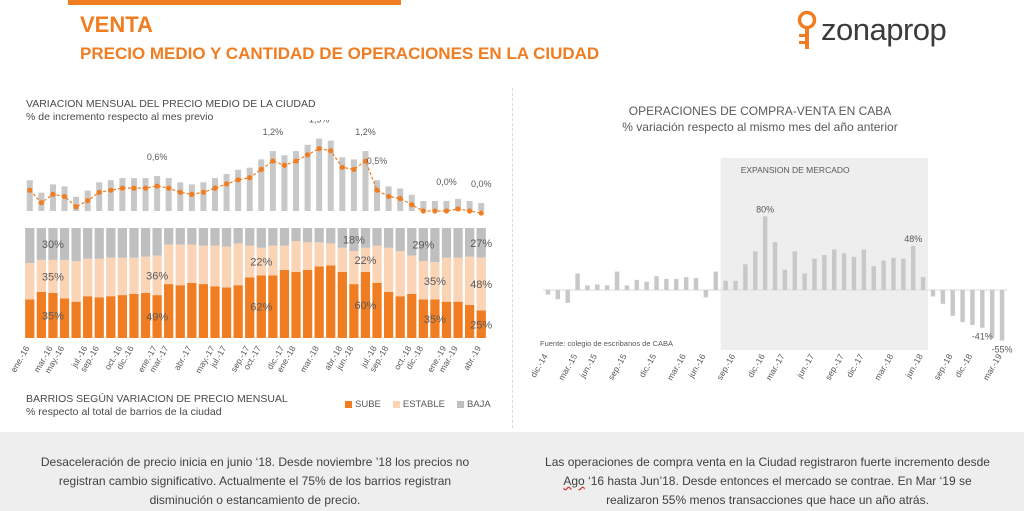  I want to click on top-accent-bar, so click(234, 2).